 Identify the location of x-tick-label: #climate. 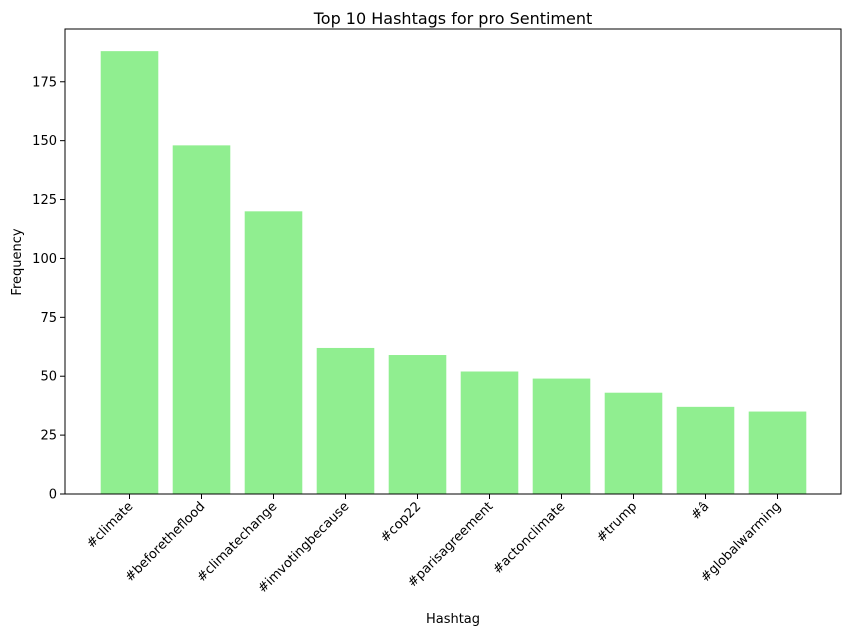
(110, 525).